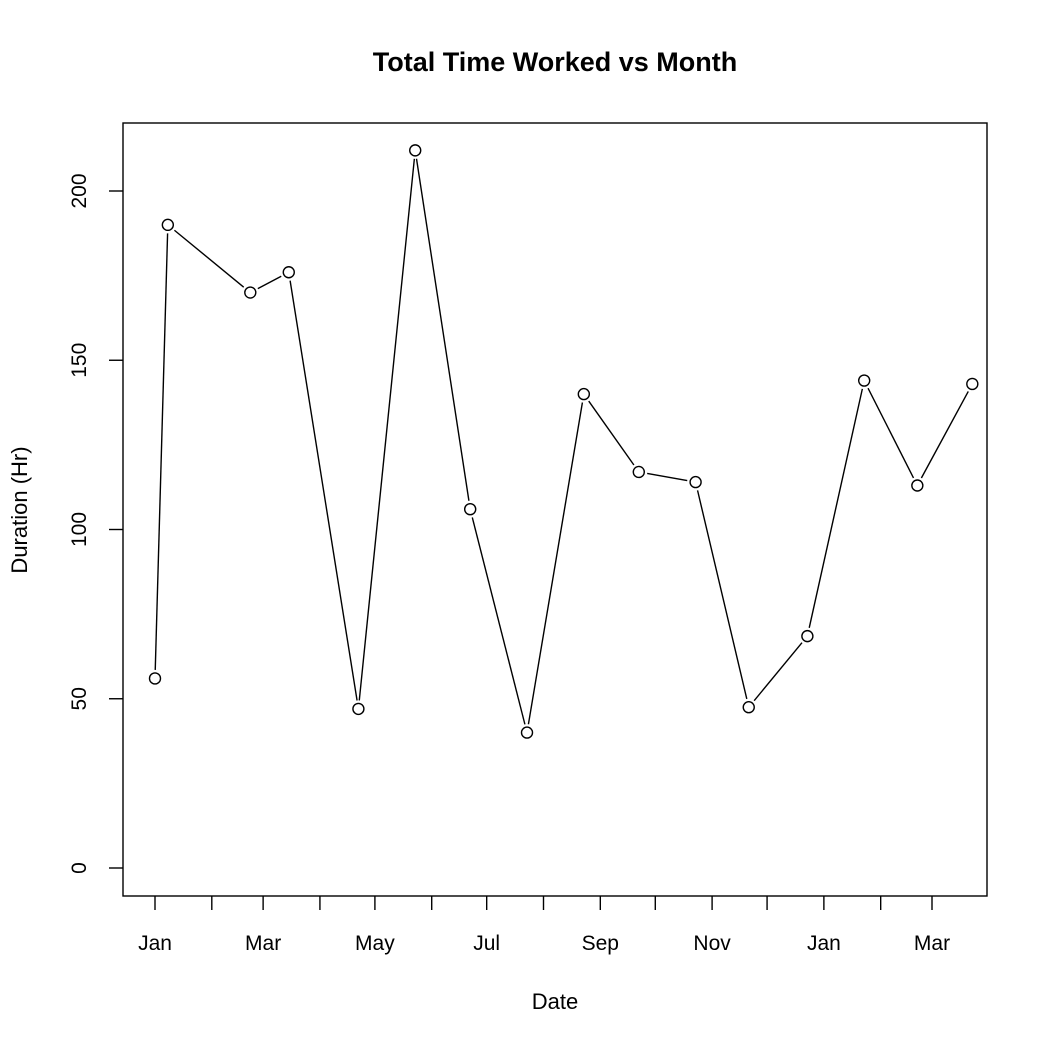 The width and height of the screenshot is (1050, 1055). Describe the element at coordinates (544, 925) in the screenshot. I see `x-axis: Jan Mar May Jul Sep Nov Jan Mar` at that location.